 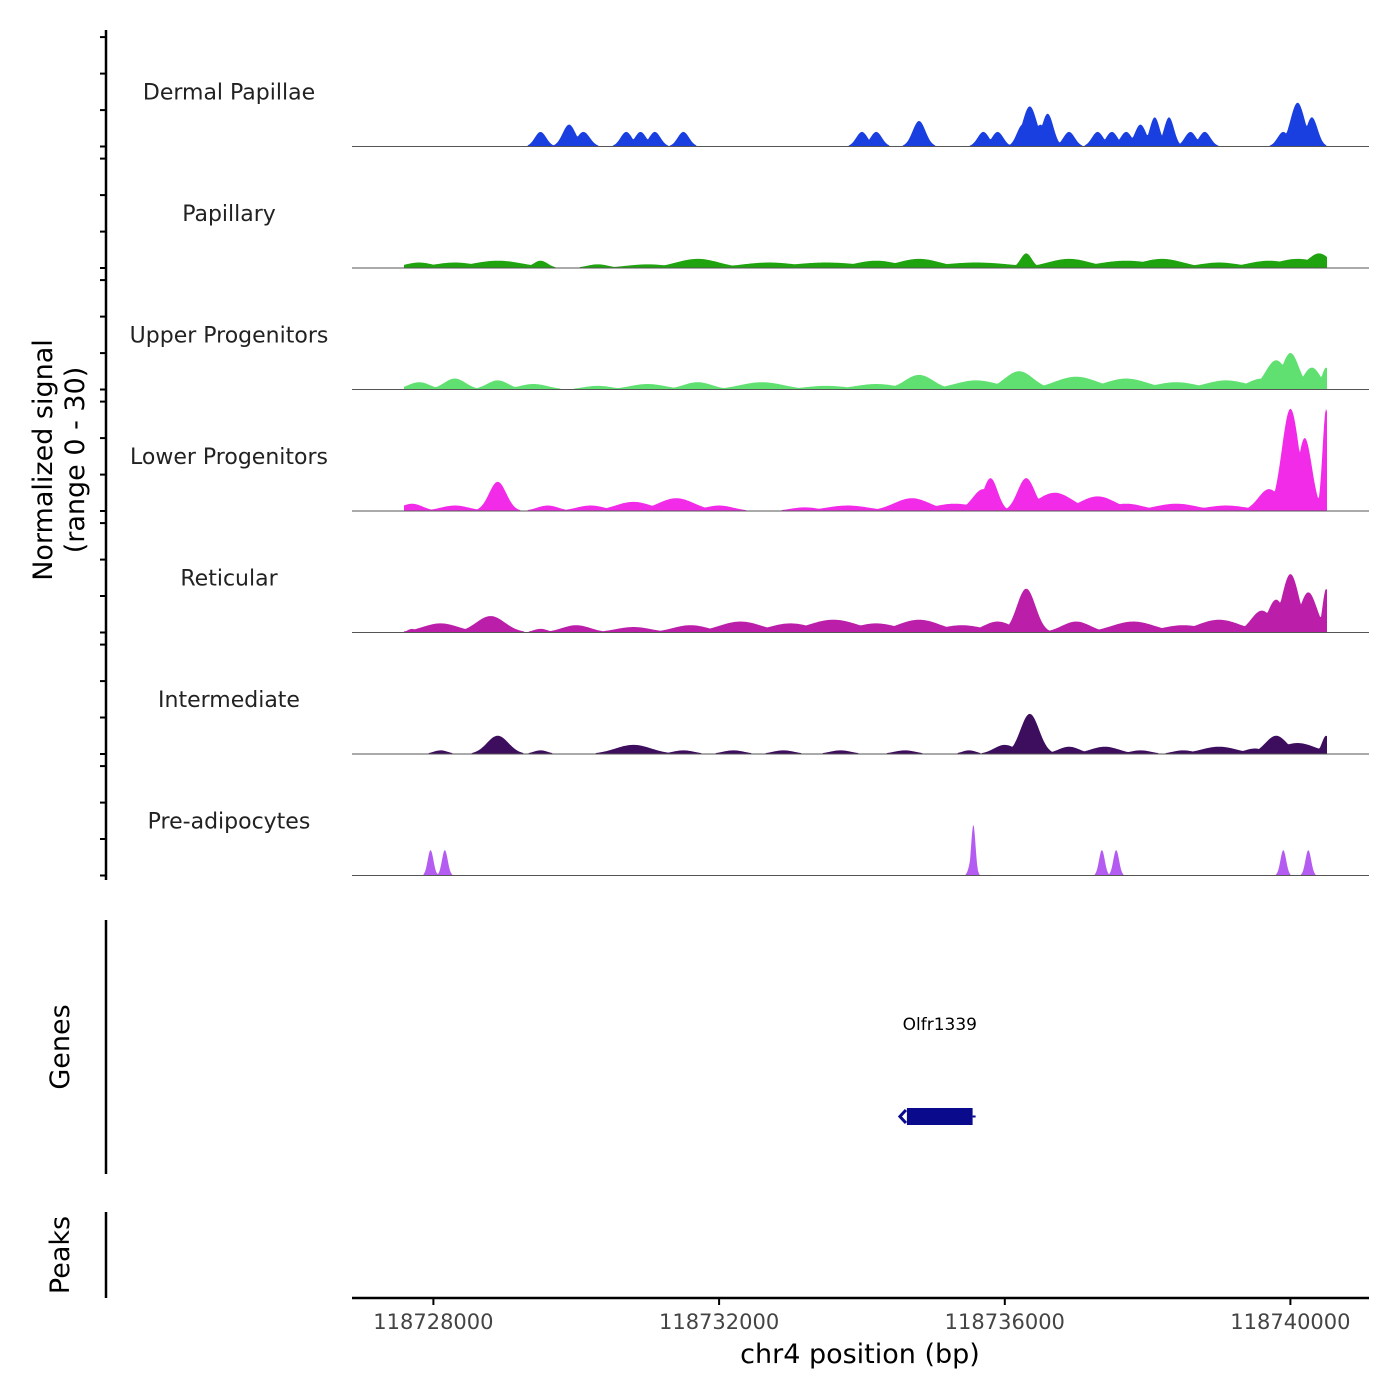 I want to click on track-label: Papillary, so click(x=229, y=214).